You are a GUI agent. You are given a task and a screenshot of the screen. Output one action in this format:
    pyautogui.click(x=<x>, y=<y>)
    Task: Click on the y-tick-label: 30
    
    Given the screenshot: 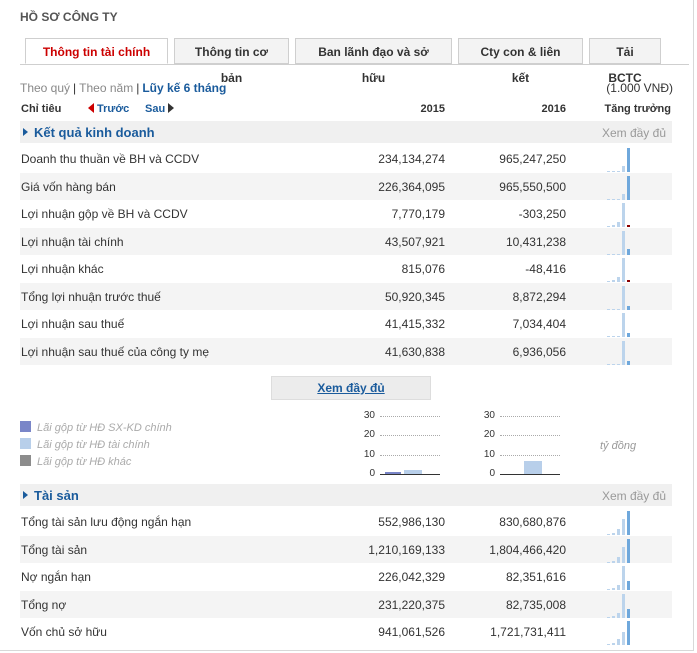 What is the action you would take?
    pyautogui.click(x=369, y=415)
    